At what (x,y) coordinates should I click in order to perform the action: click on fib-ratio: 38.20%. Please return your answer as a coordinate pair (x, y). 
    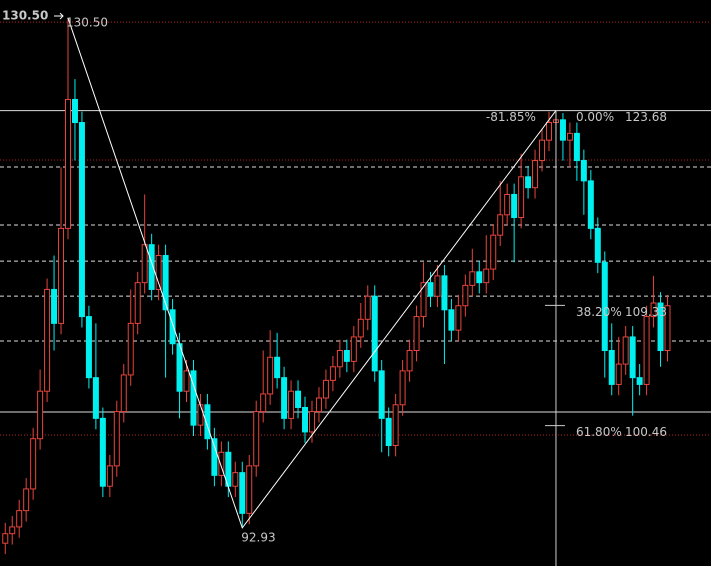
    Looking at the image, I should click on (599, 312).